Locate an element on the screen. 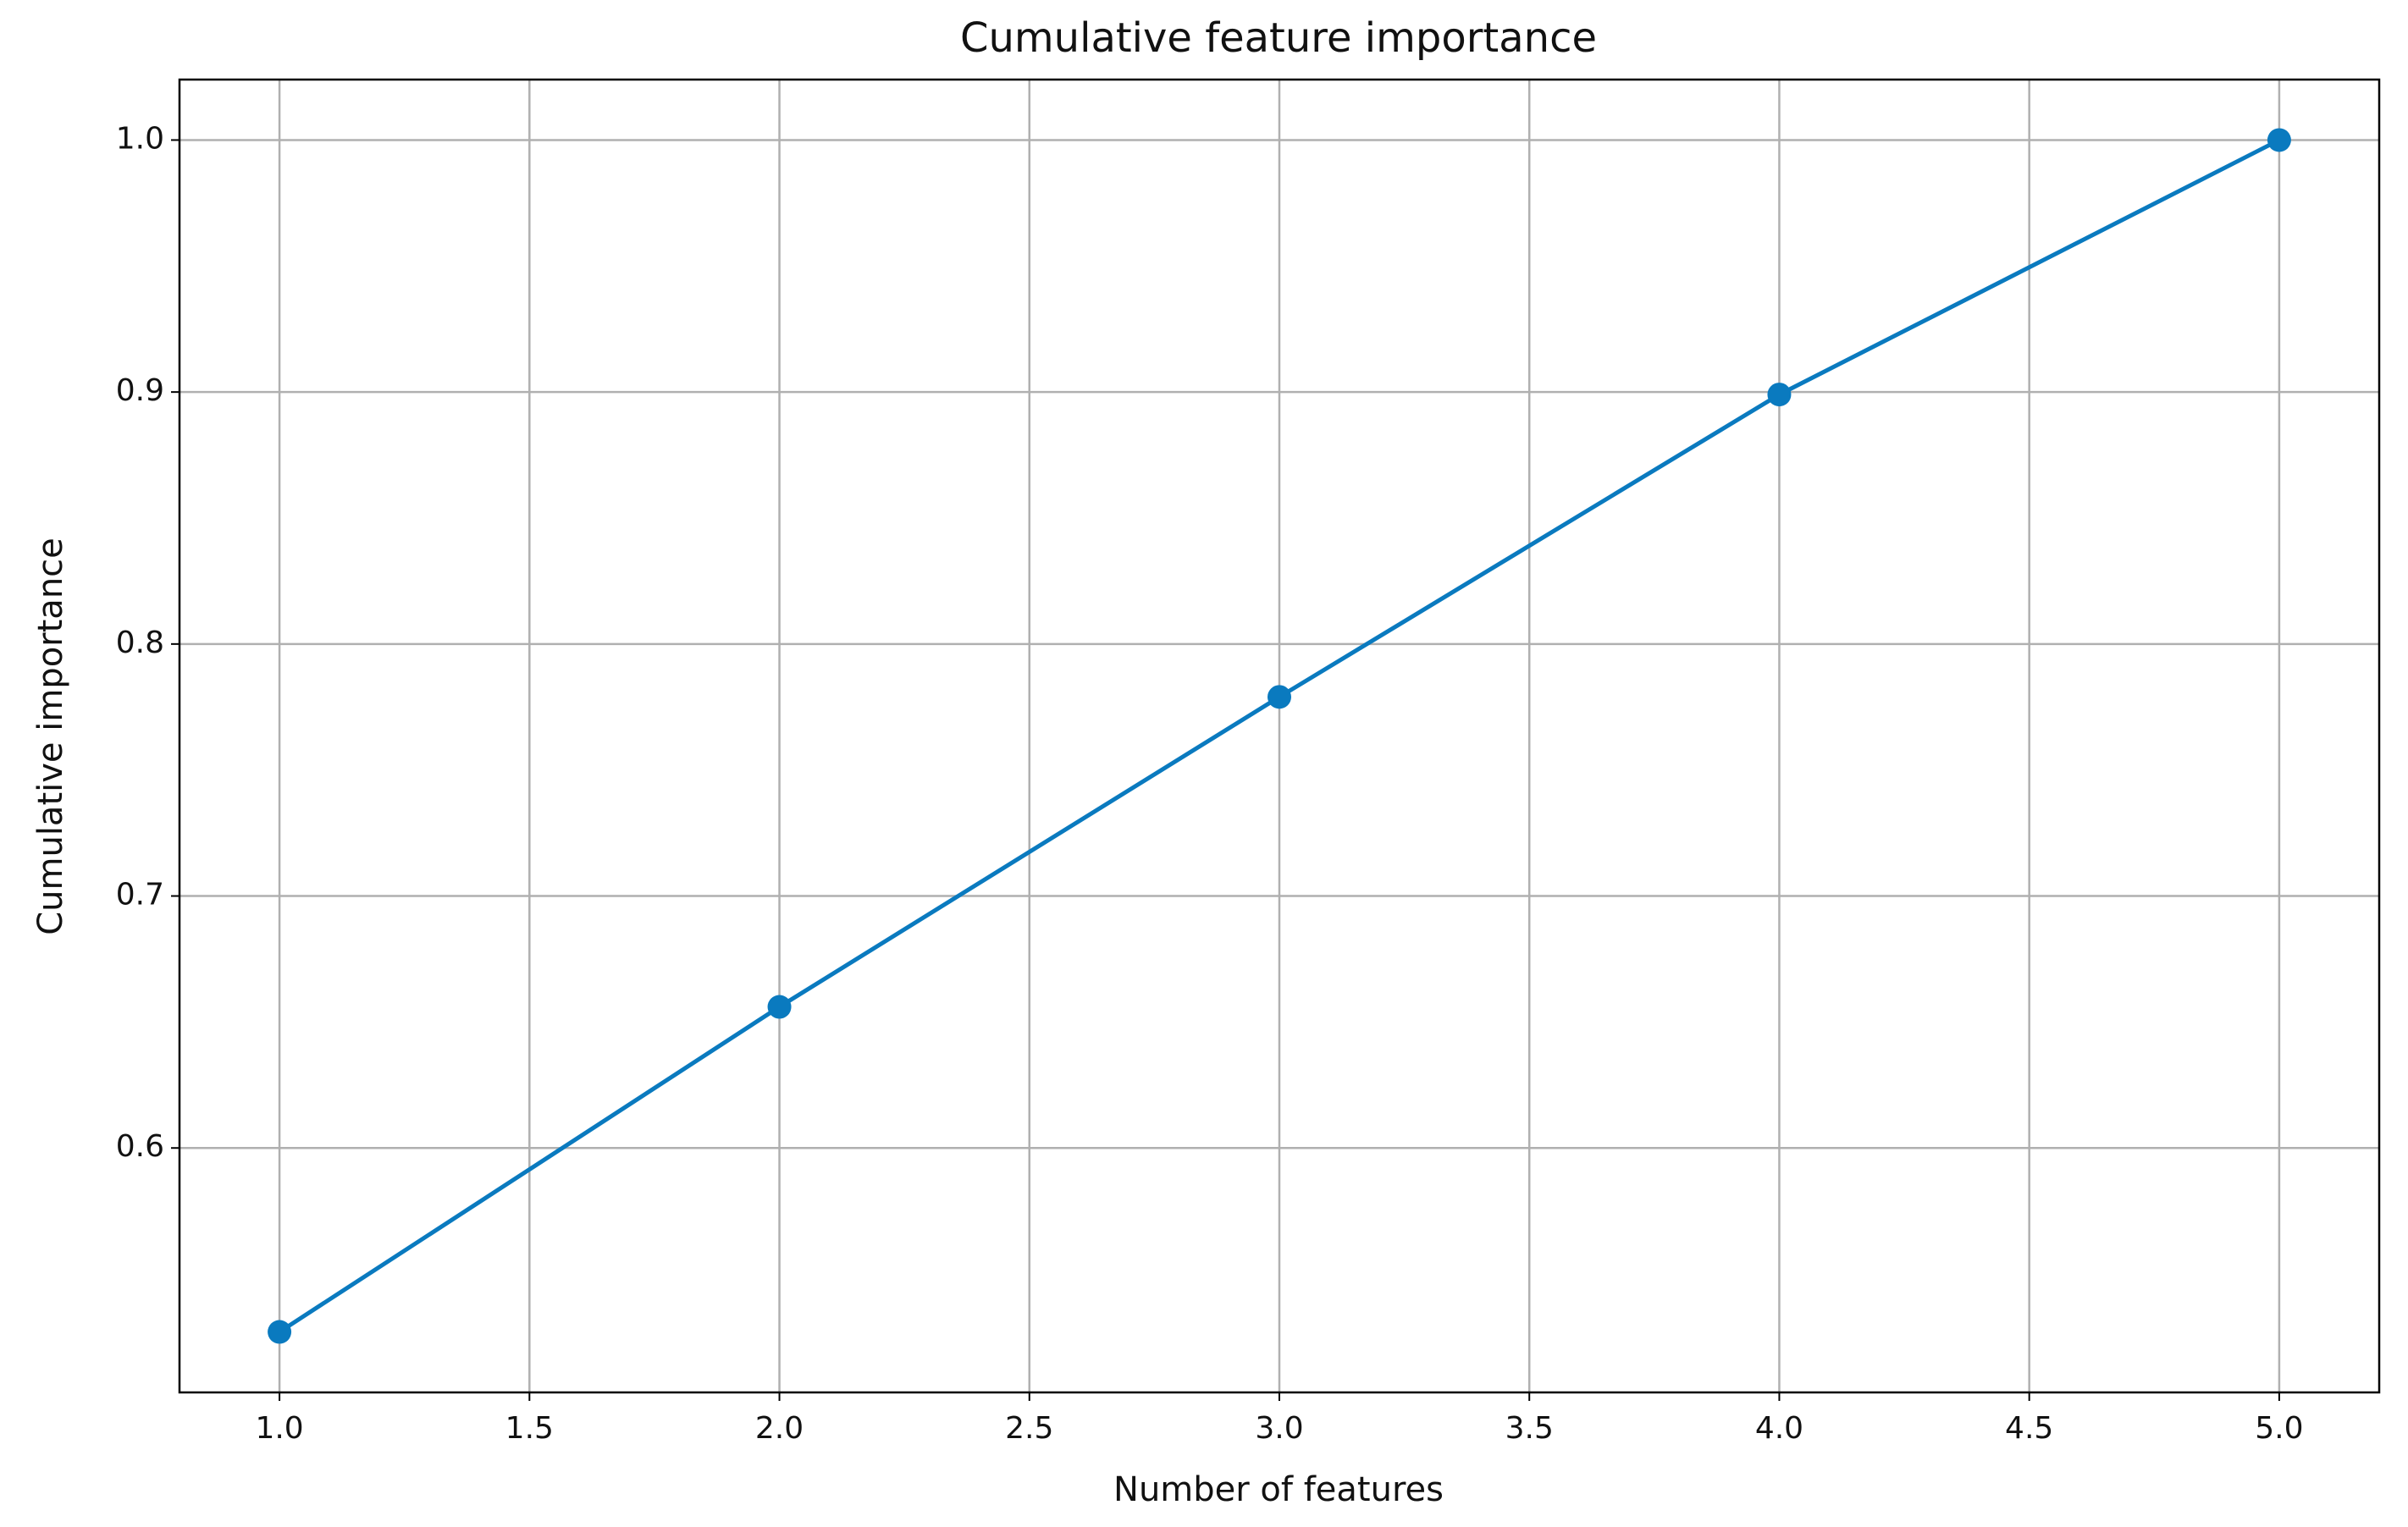  y-tick-label: 0.9 is located at coordinates (140, 390).